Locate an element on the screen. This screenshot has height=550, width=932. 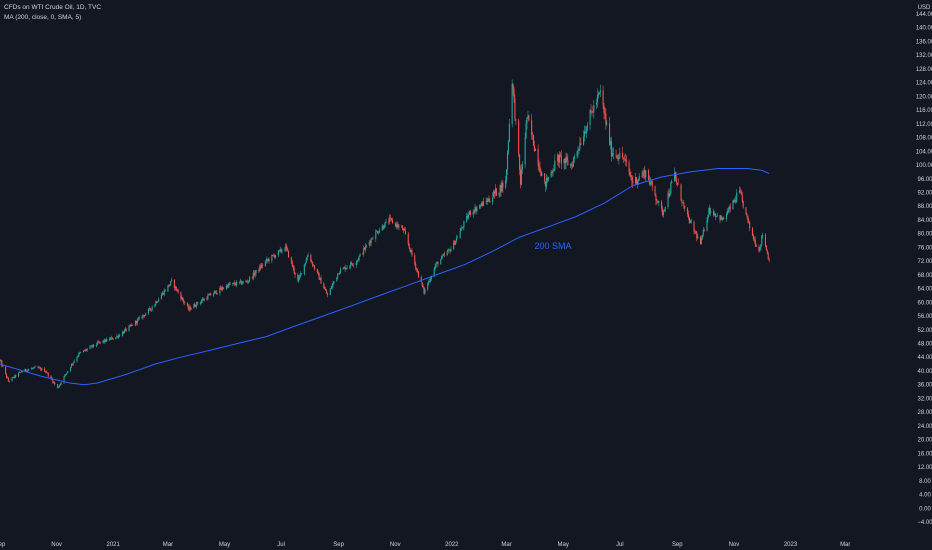
y-tick-label: 112.00 is located at coordinates (924, 125).